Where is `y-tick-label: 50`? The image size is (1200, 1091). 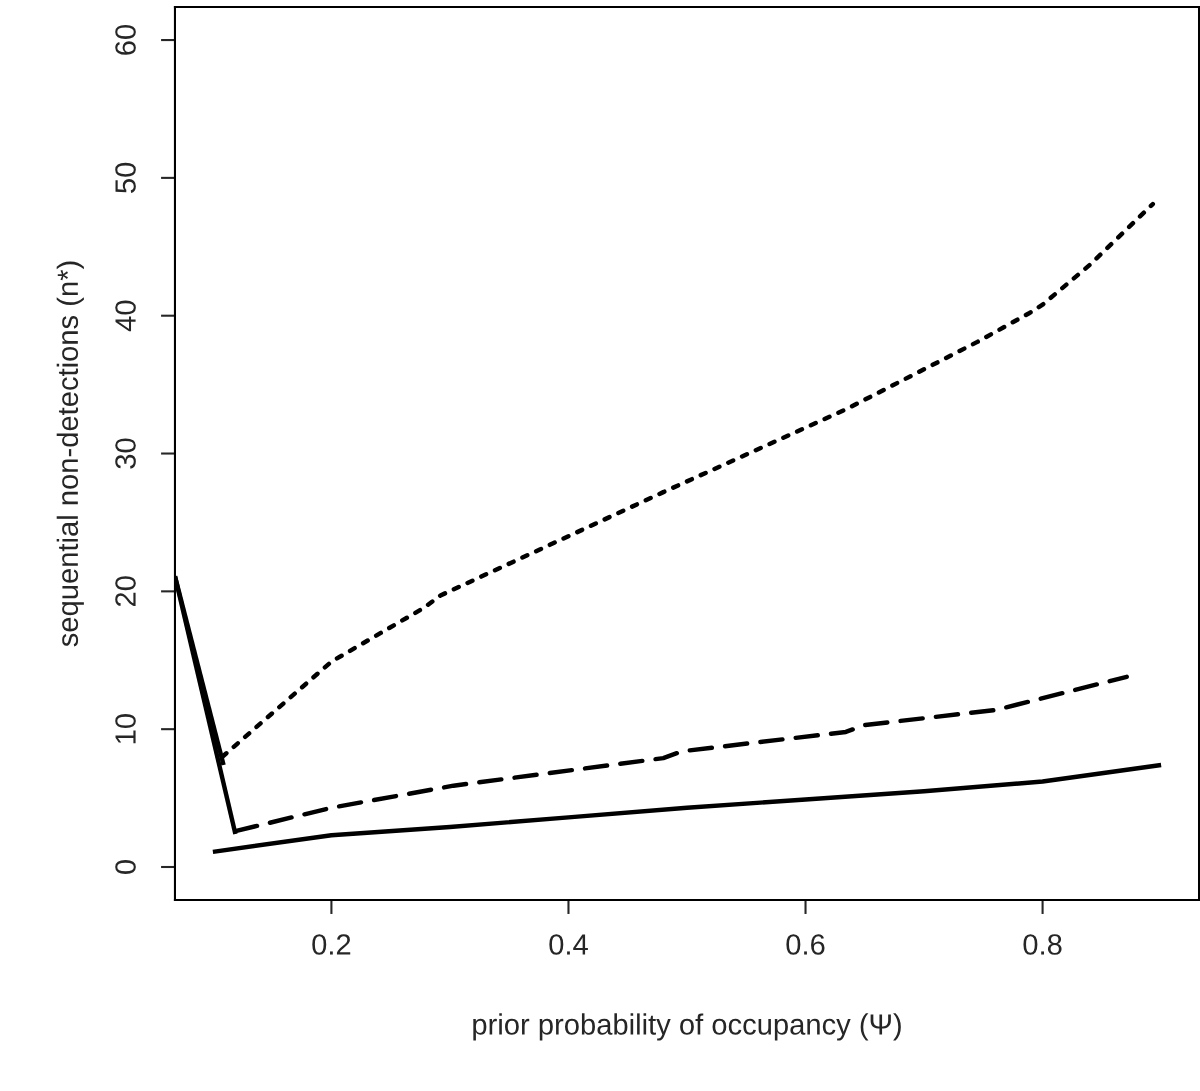 y-tick-label: 50 is located at coordinates (125, 177).